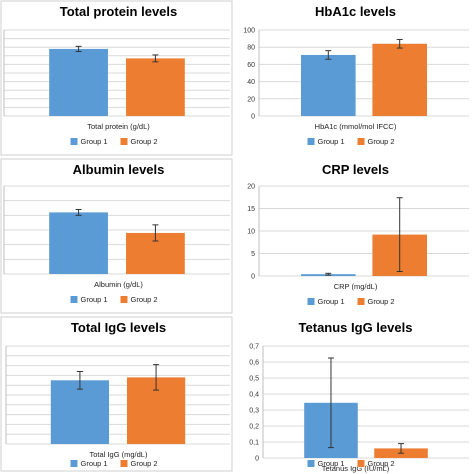  What do you see at coordinates (249, 31) in the screenshot?
I see `y-tick-label: 100` at bounding box center [249, 31].